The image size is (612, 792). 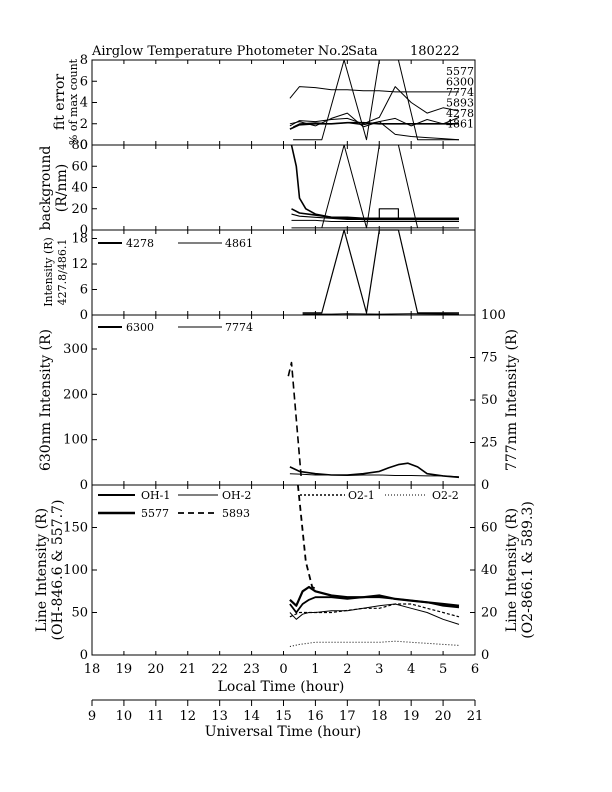 I want to click on legend-label-6300: 6300, so click(x=140, y=327).